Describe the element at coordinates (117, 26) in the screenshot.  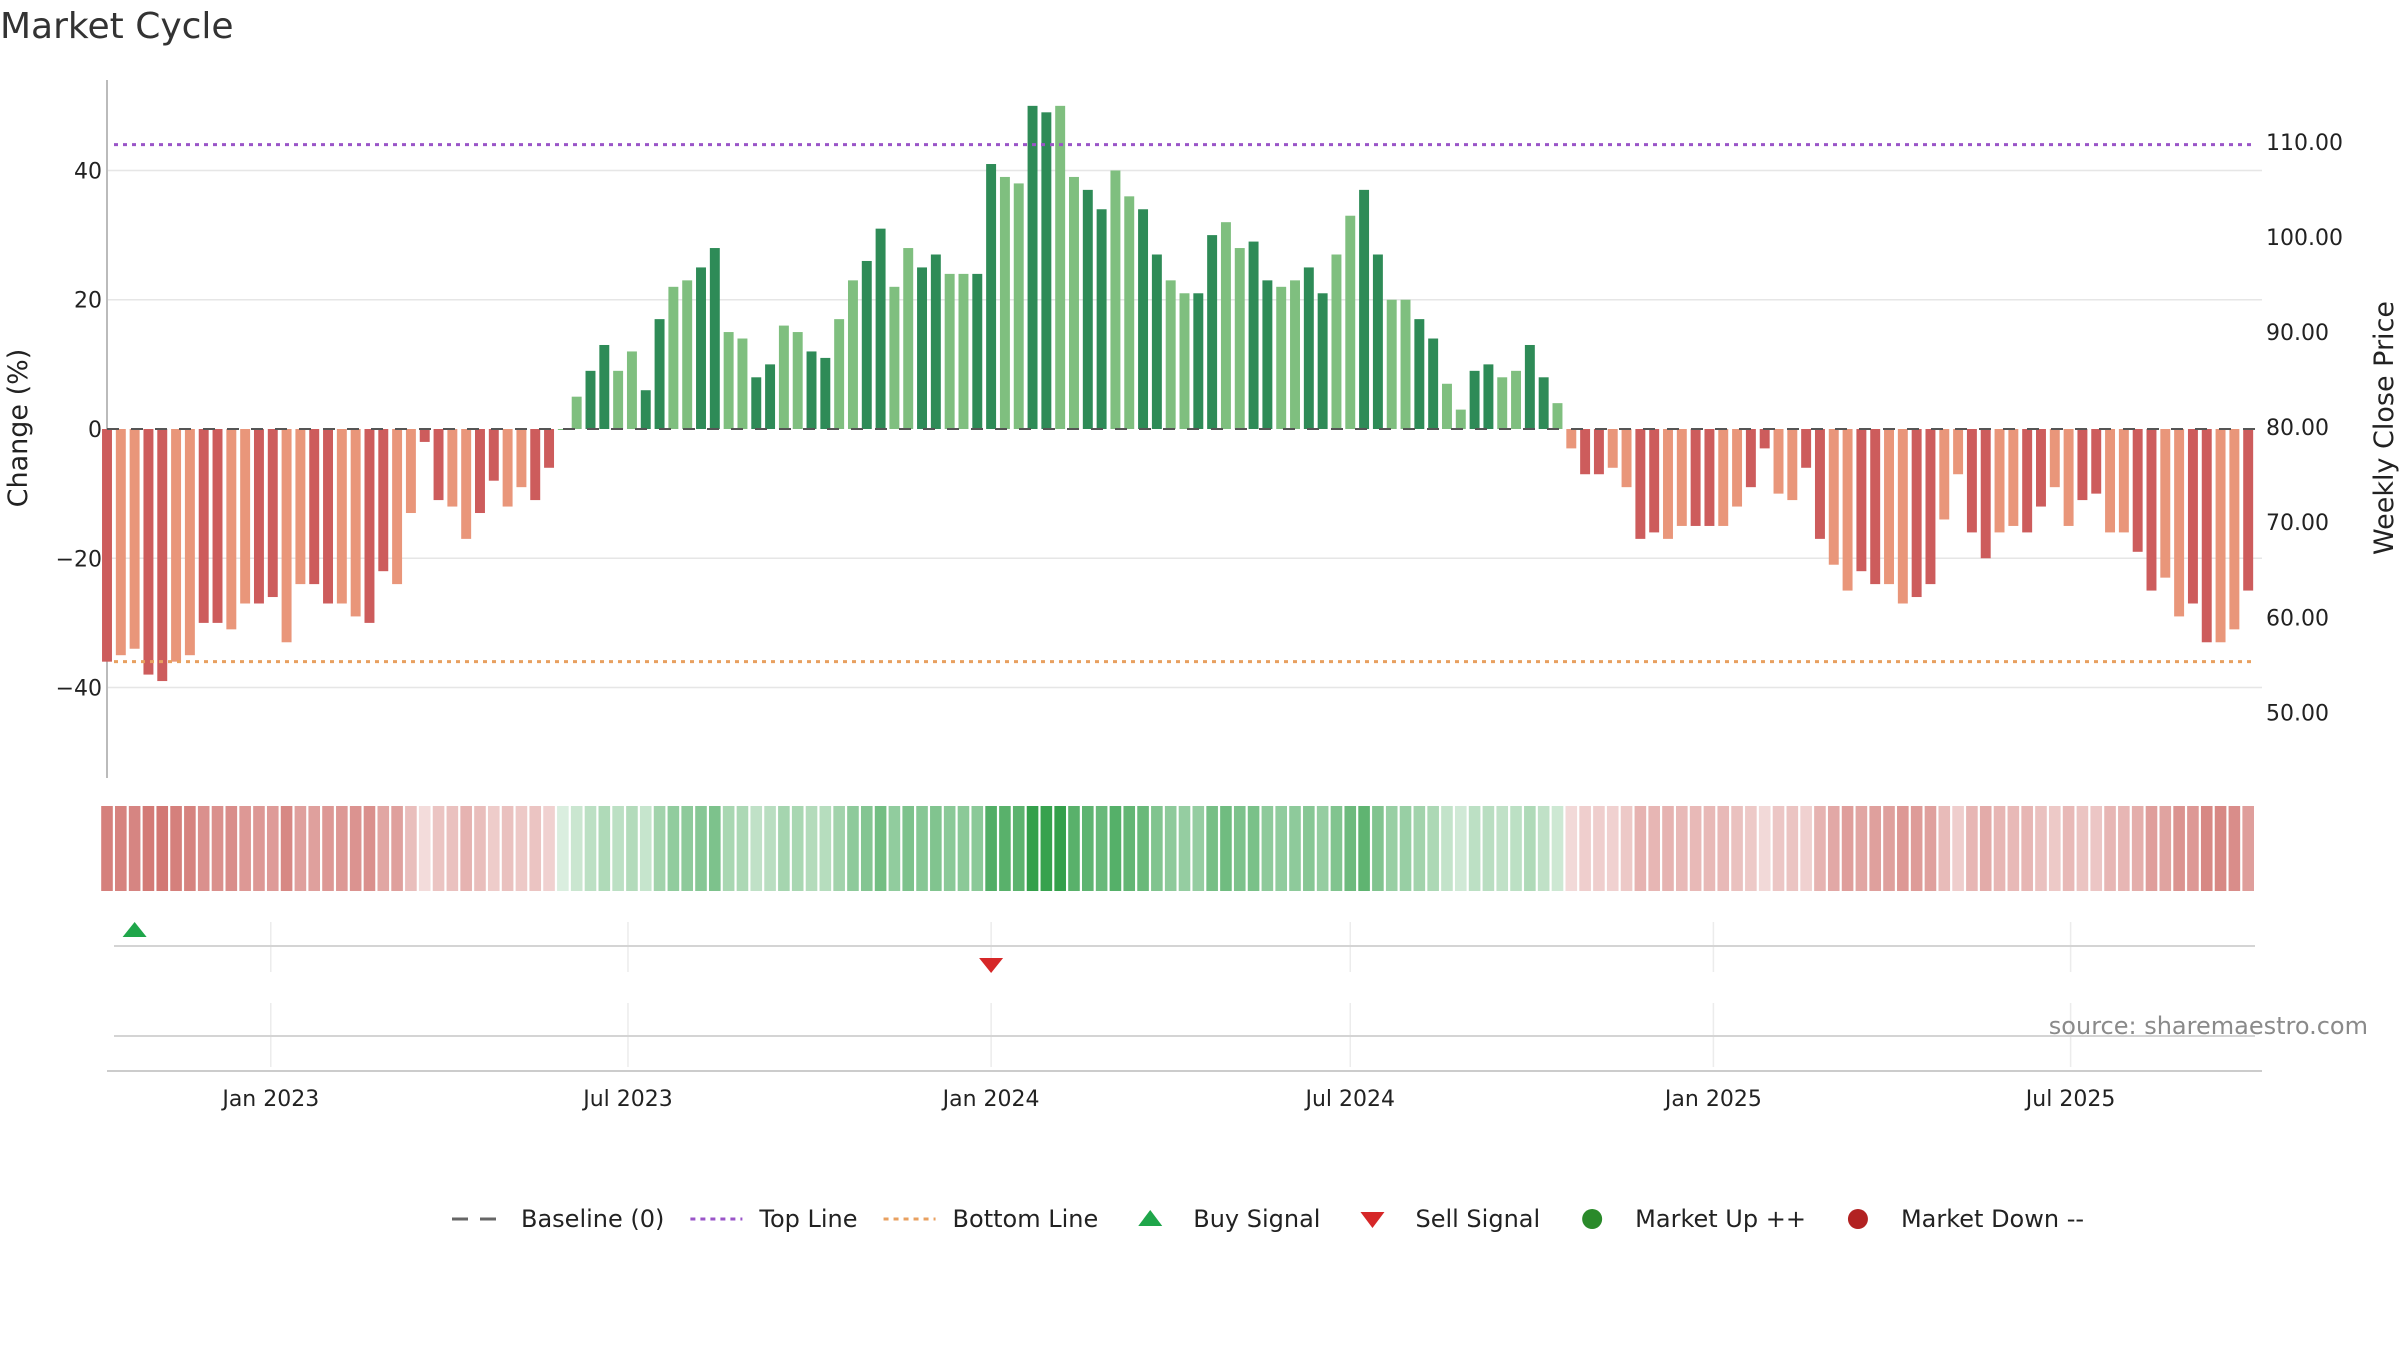
I see `chart-title: Market Cycle` at that location.